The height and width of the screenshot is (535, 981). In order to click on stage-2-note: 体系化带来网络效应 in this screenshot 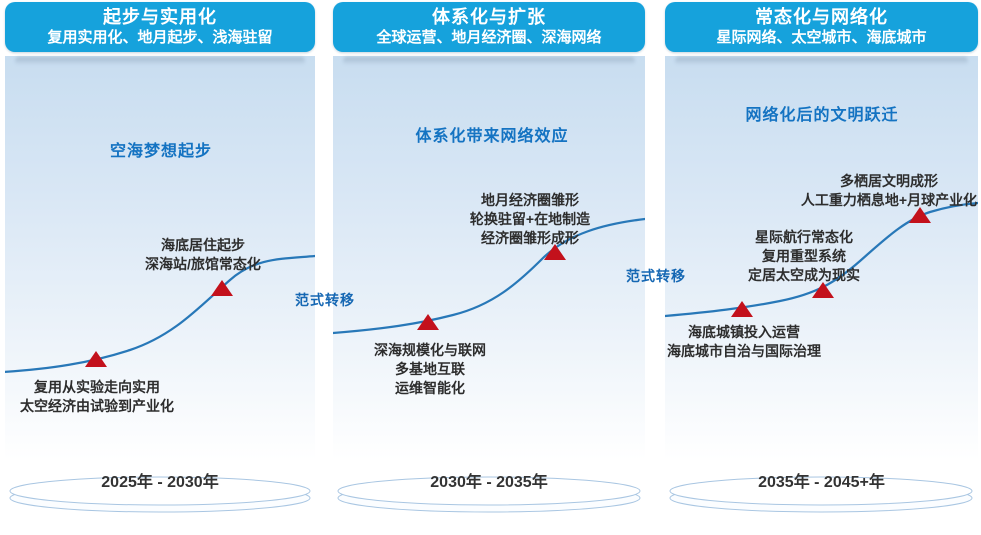, I will do `click(492, 136)`.